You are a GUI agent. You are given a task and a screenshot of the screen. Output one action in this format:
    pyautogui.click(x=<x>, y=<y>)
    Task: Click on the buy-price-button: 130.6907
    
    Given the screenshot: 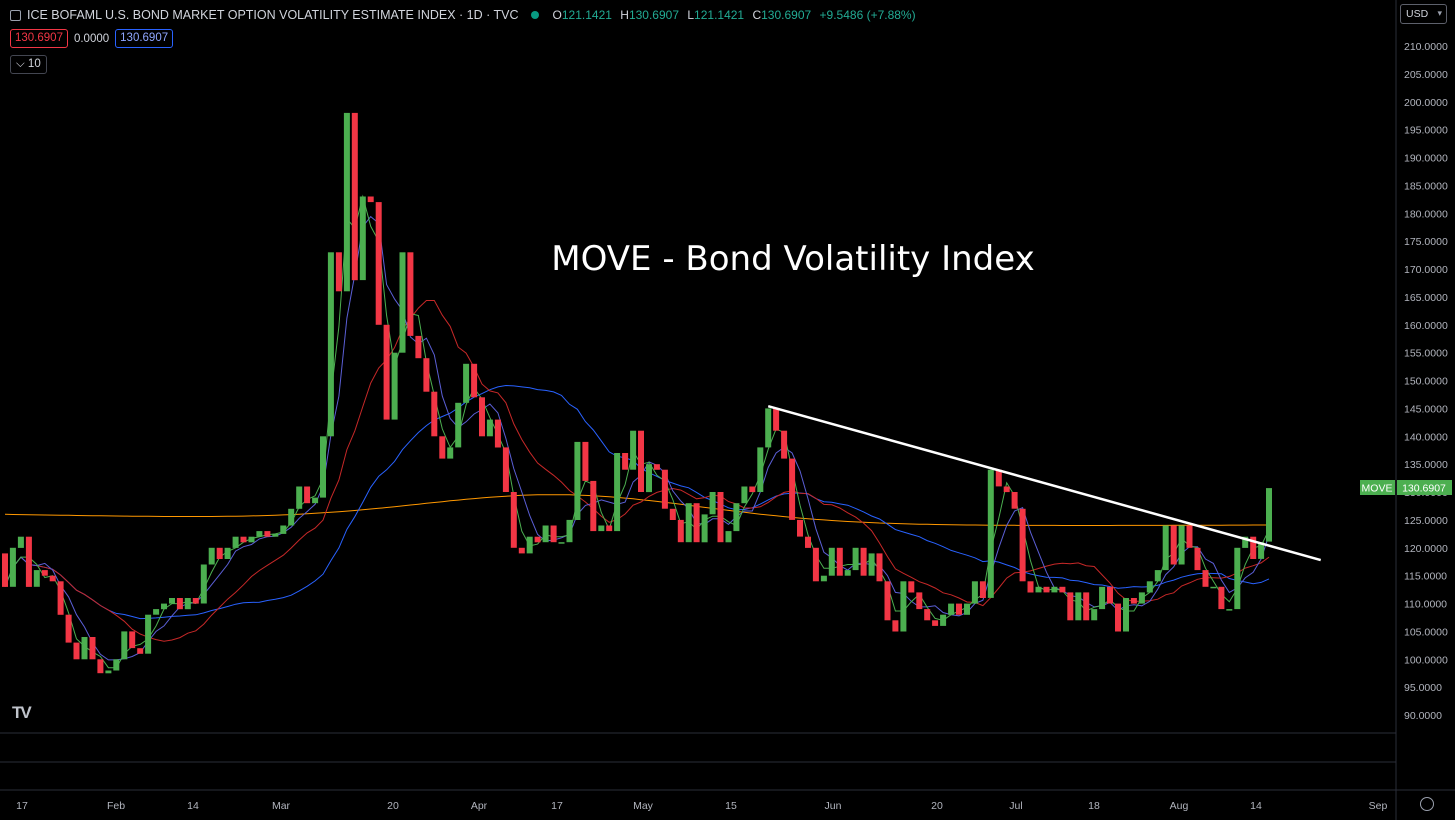 What is the action you would take?
    pyautogui.click(x=144, y=38)
    